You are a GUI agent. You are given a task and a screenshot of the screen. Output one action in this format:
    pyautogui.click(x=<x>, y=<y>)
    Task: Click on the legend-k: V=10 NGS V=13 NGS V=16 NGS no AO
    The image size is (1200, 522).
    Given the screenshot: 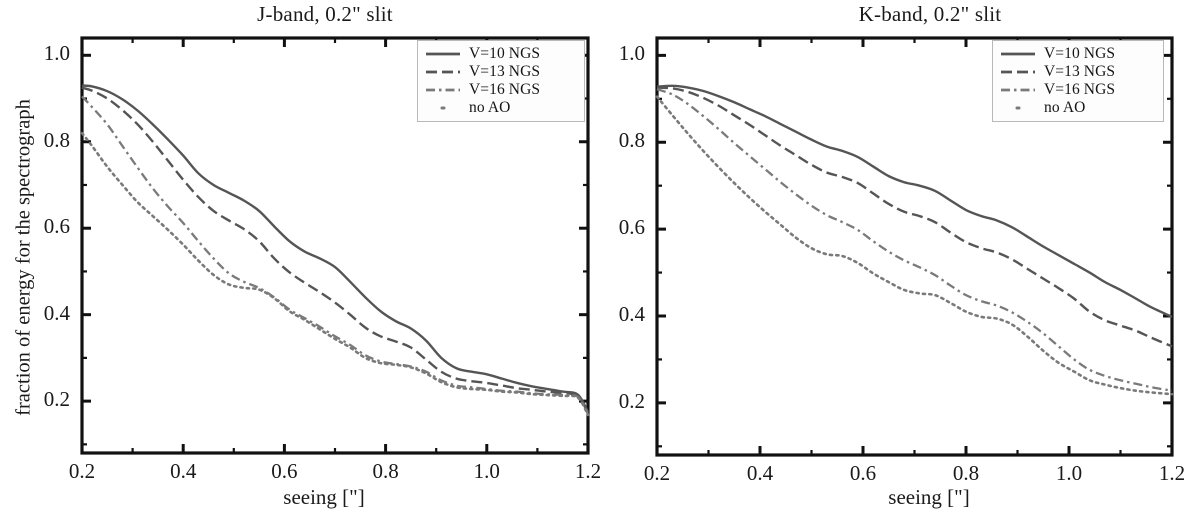 What is the action you would take?
    pyautogui.click(x=1078, y=81)
    